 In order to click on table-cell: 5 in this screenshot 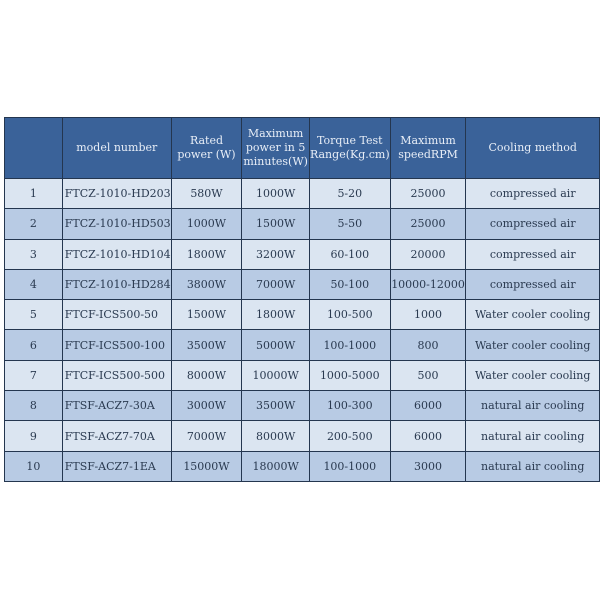, I will do `click(33, 315)`.